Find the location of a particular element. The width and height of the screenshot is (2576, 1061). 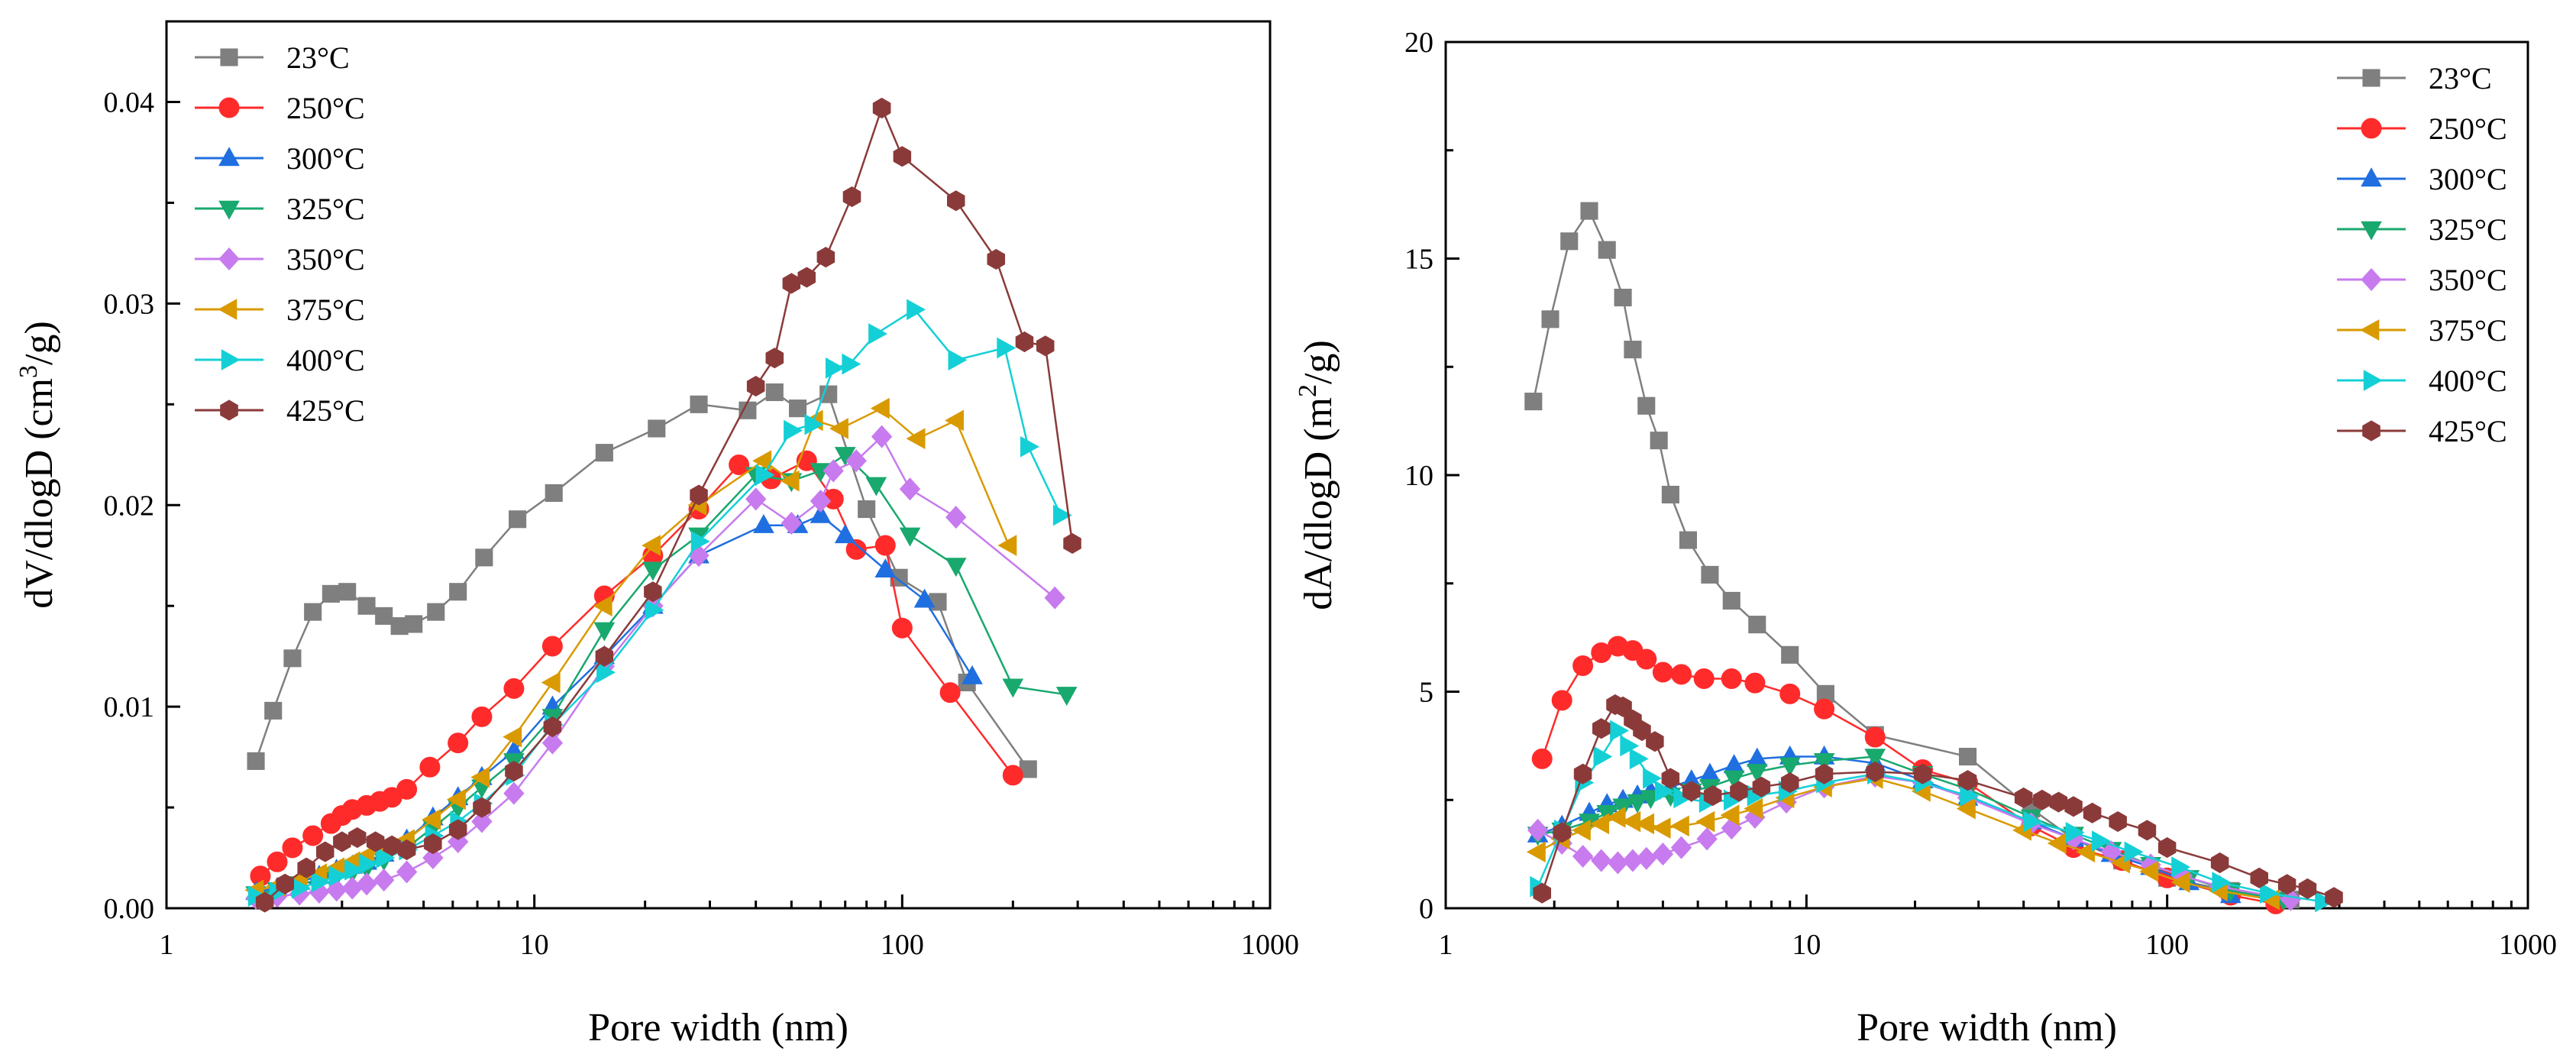

x-tick-label: 1000 is located at coordinates (2528, 945).